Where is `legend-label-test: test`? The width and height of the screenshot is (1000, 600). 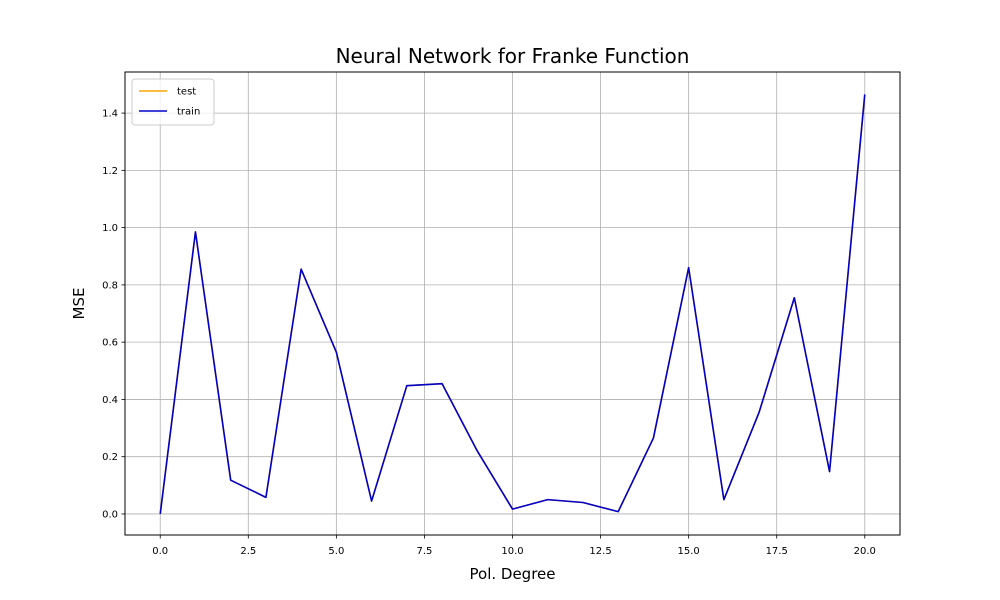 legend-label-test: test is located at coordinates (186, 92).